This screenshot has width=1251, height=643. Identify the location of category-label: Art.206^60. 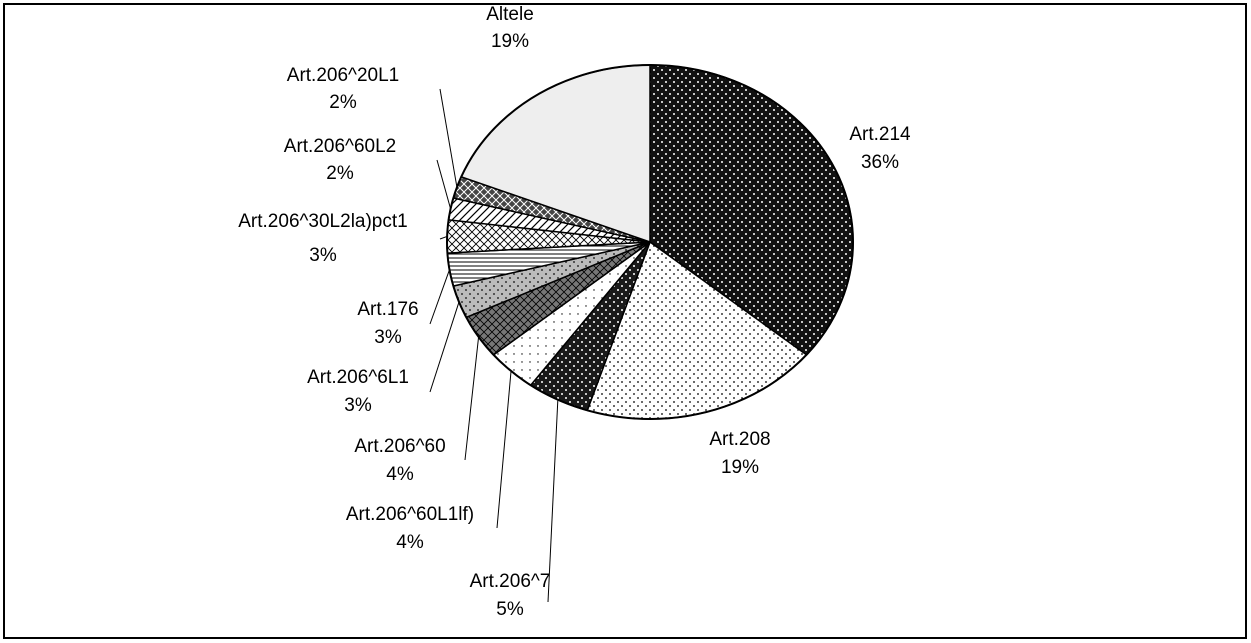
(399, 446).